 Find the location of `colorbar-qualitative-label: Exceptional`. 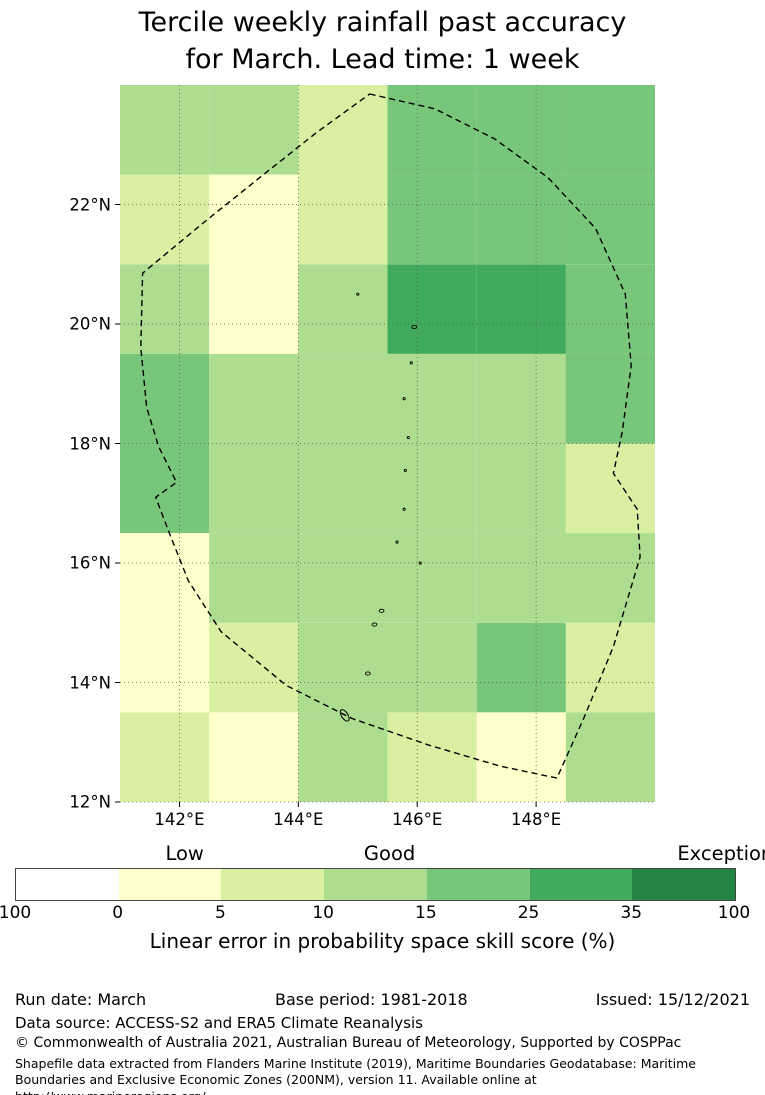

colorbar-qualitative-label: Exceptional is located at coordinates (721, 853).